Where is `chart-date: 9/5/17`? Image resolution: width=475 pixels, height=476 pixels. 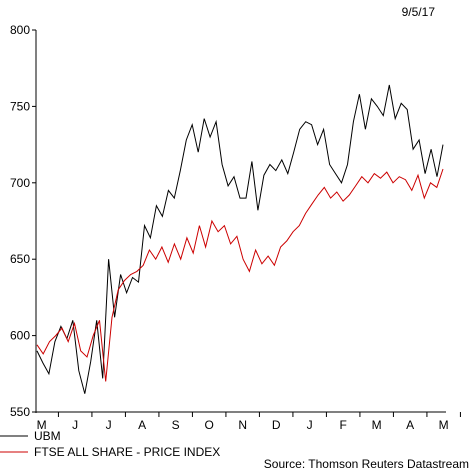
chart-date: 9/5/17 is located at coordinates (418, 12).